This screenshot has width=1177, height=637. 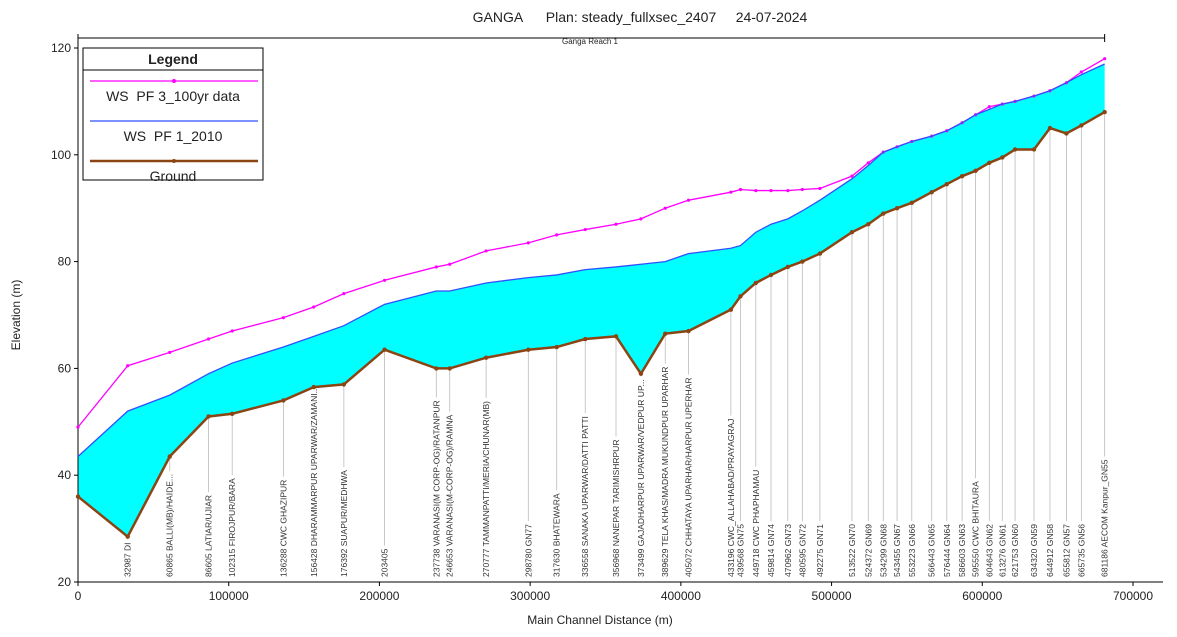 What do you see at coordinates (868, 550) in the screenshot?
I see `station-label: 524372 GN69` at bounding box center [868, 550].